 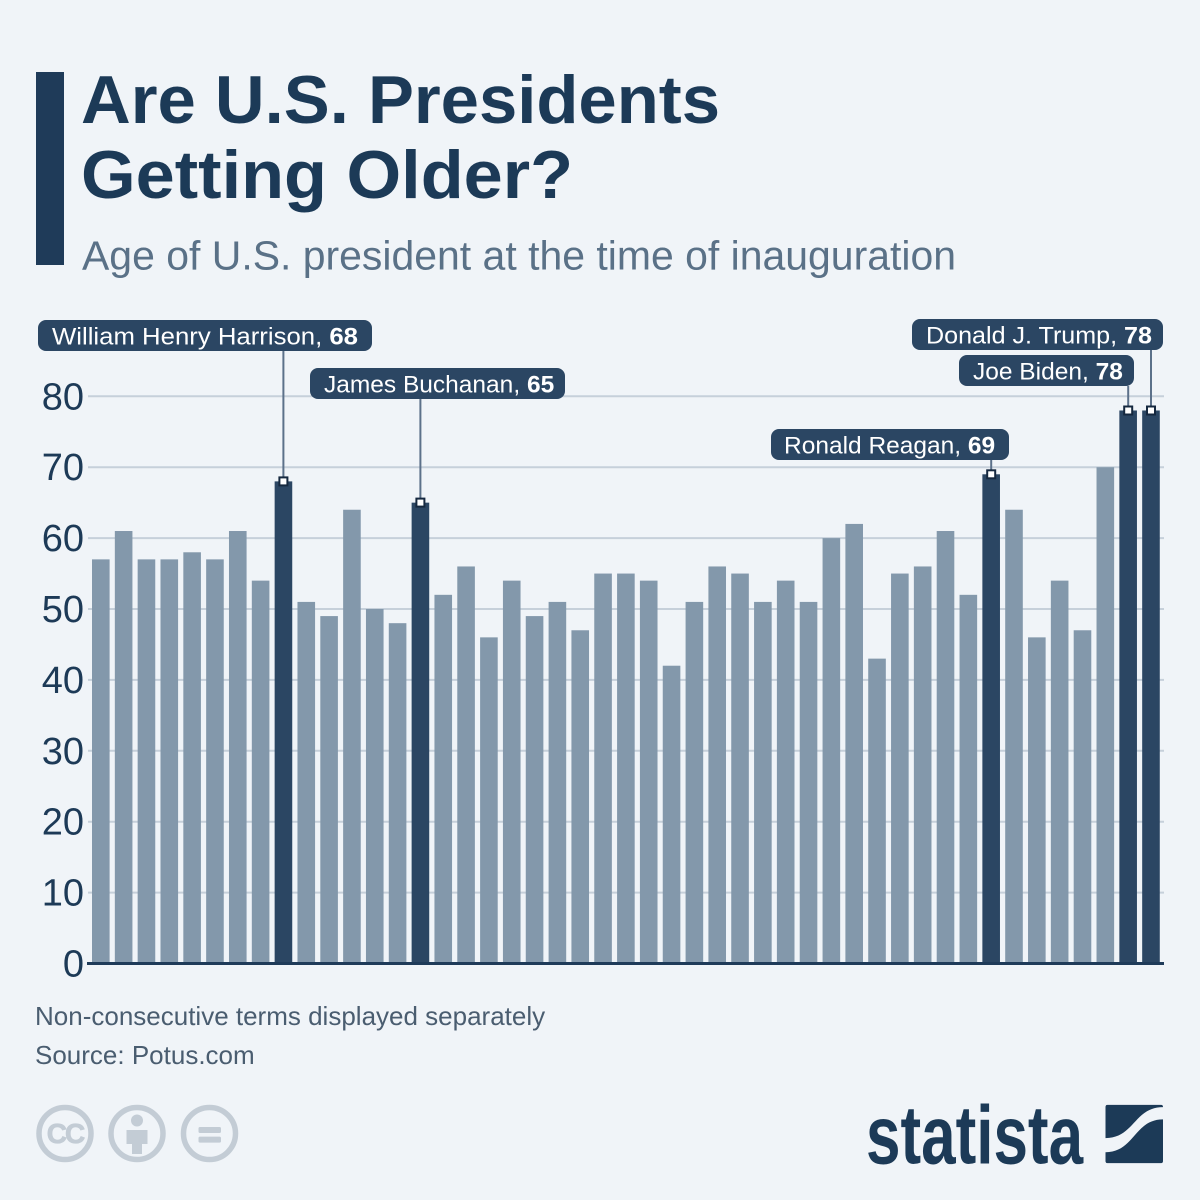 I want to click on svg-text: 70, so click(x=63, y=468).